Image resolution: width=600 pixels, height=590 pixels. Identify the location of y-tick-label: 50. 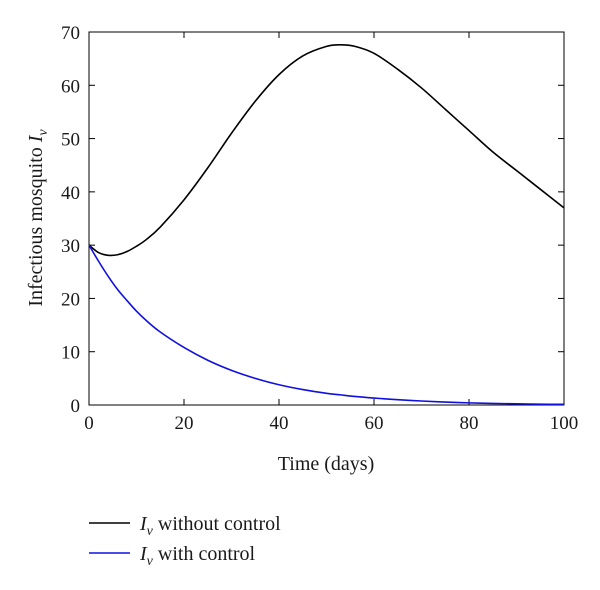
(70, 140).